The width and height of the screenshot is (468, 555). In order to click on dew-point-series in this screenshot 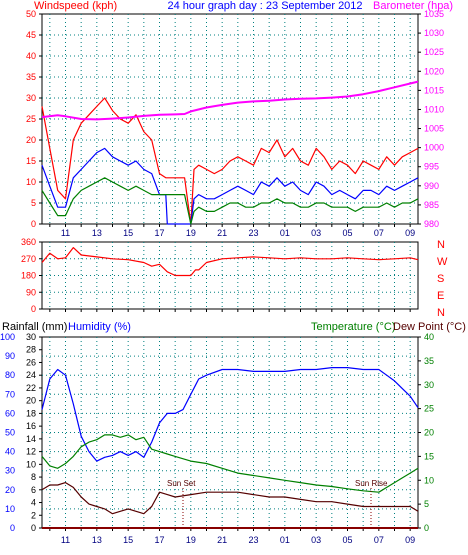, I will do `click(230, 498)`.